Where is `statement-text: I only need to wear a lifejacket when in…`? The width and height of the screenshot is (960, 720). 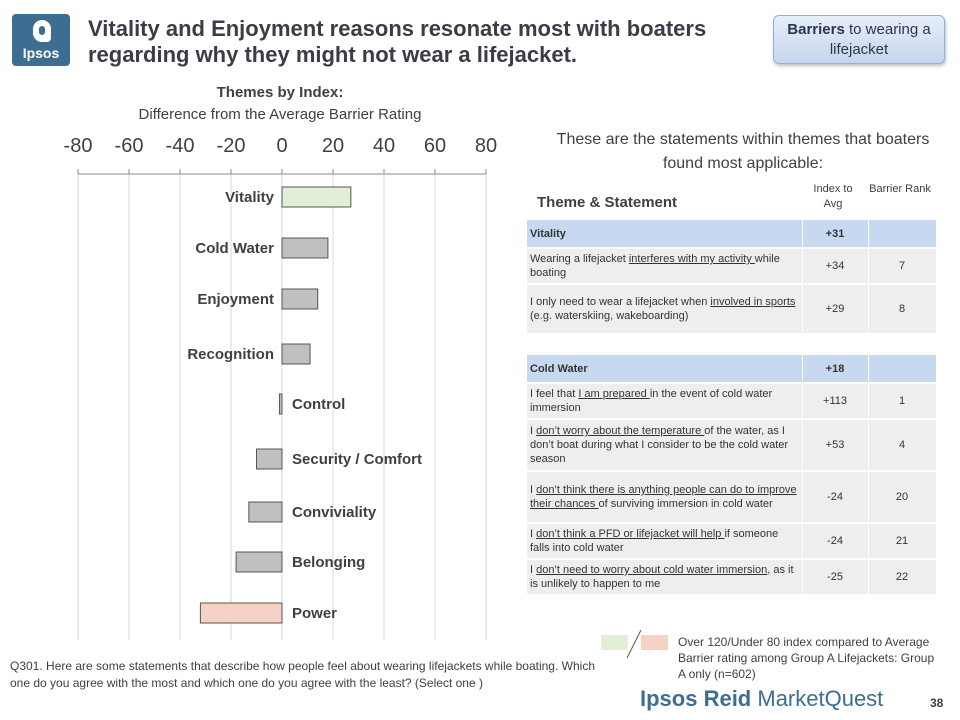
statement-text: I only need to wear a lifejacket when in… is located at coordinates (665, 309).